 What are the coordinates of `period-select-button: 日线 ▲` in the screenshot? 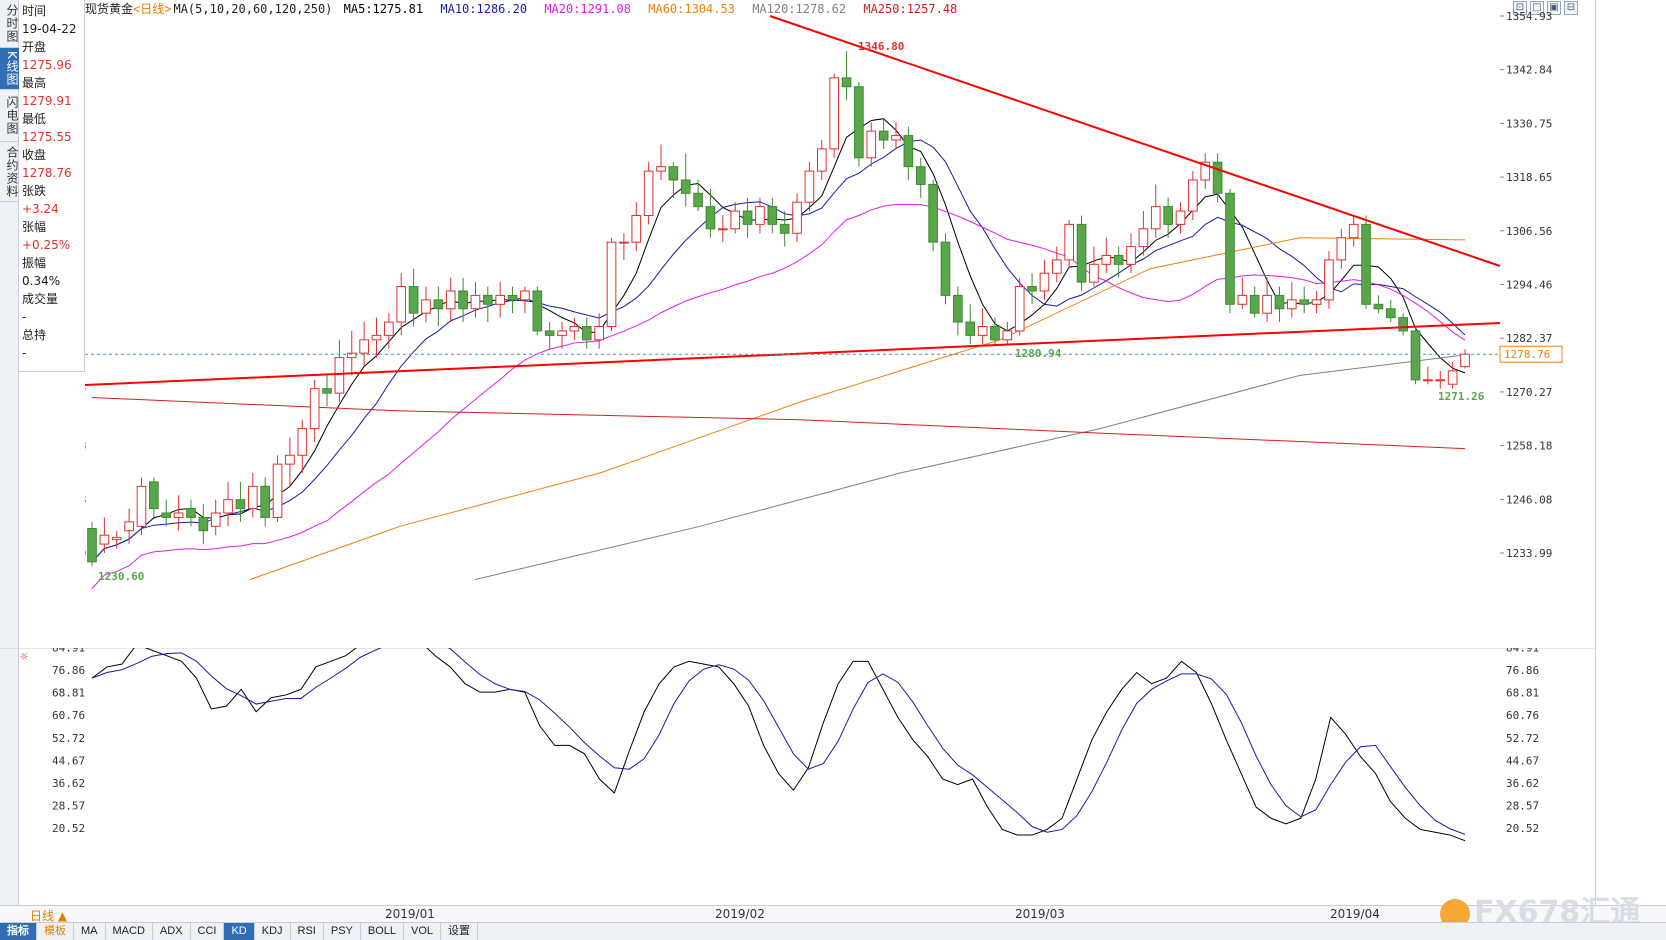 It's located at (49, 916).